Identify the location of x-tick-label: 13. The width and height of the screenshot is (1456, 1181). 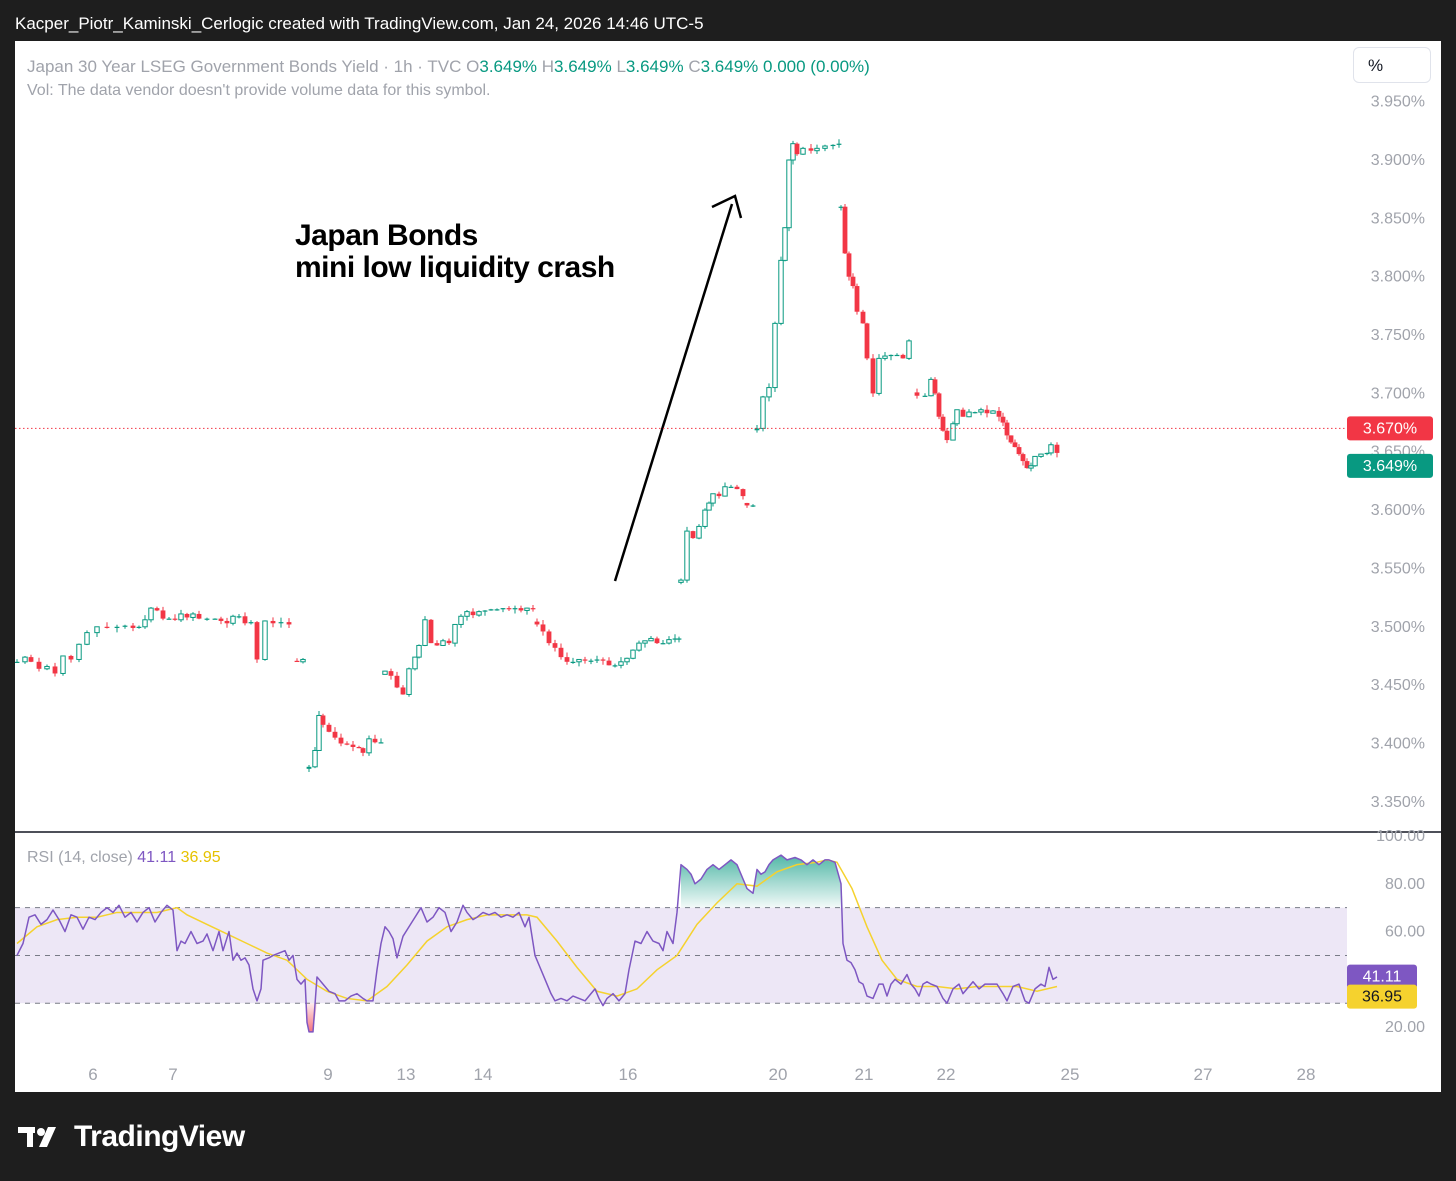
(406, 1074).